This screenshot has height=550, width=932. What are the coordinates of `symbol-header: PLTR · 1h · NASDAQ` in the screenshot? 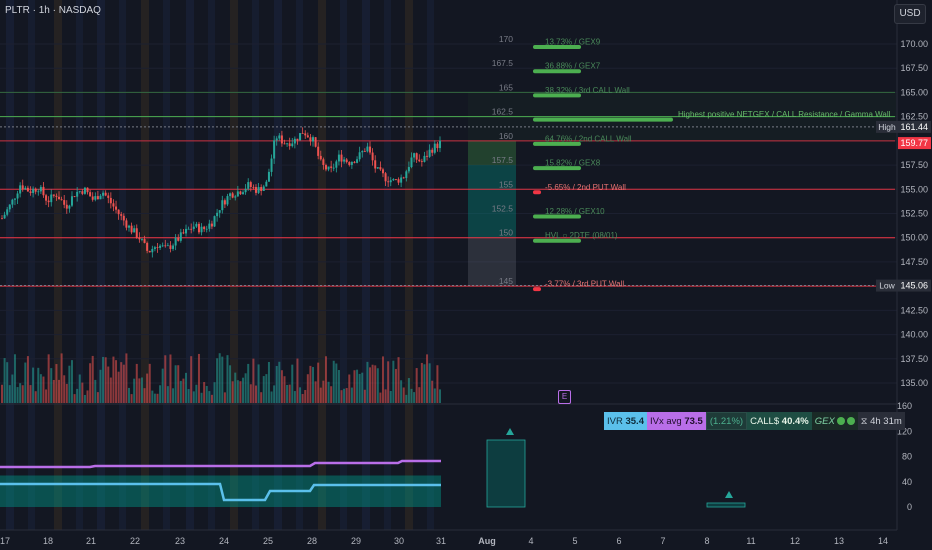 It's located at (53, 10).